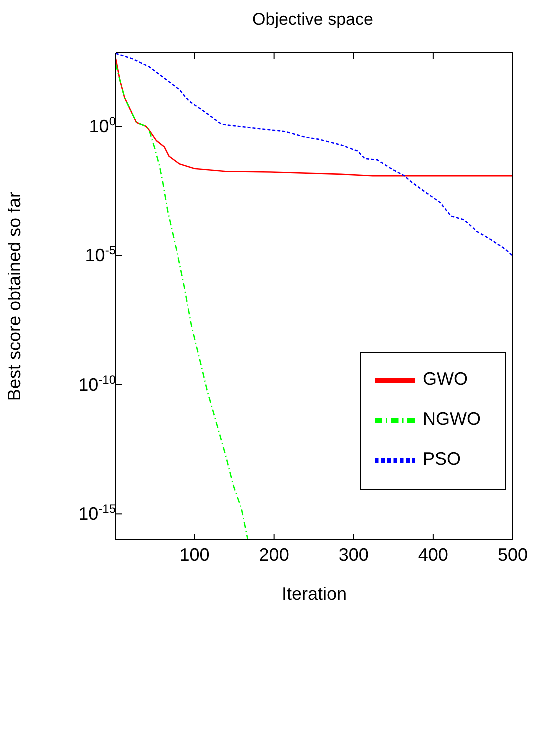 The width and height of the screenshot is (536, 754). I want to click on x-tick-label: 400, so click(433, 554).